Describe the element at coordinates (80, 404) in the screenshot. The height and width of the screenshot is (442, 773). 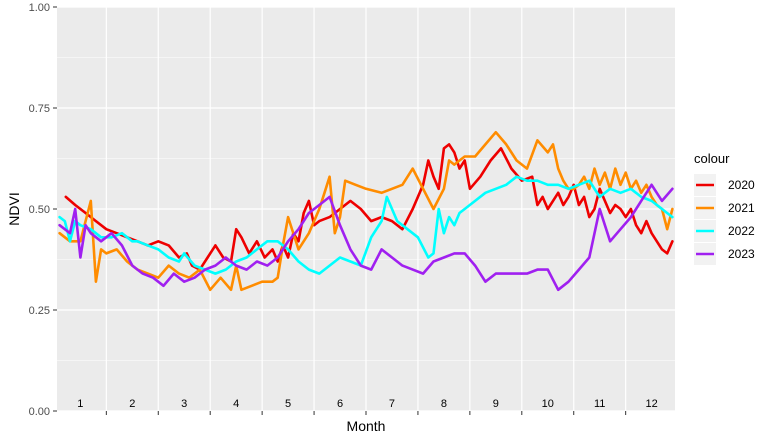
I see `month-label: 1` at that location.